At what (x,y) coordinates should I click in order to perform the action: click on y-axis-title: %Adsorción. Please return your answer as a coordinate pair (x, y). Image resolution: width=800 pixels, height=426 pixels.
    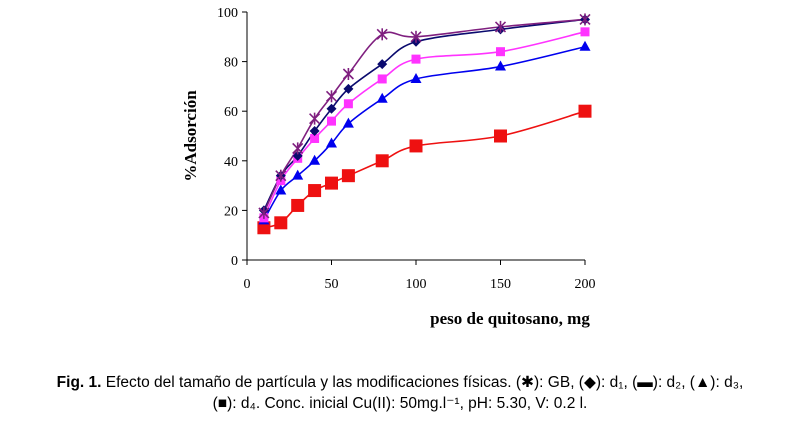
    Looking at the image, I should click on (190, 136).